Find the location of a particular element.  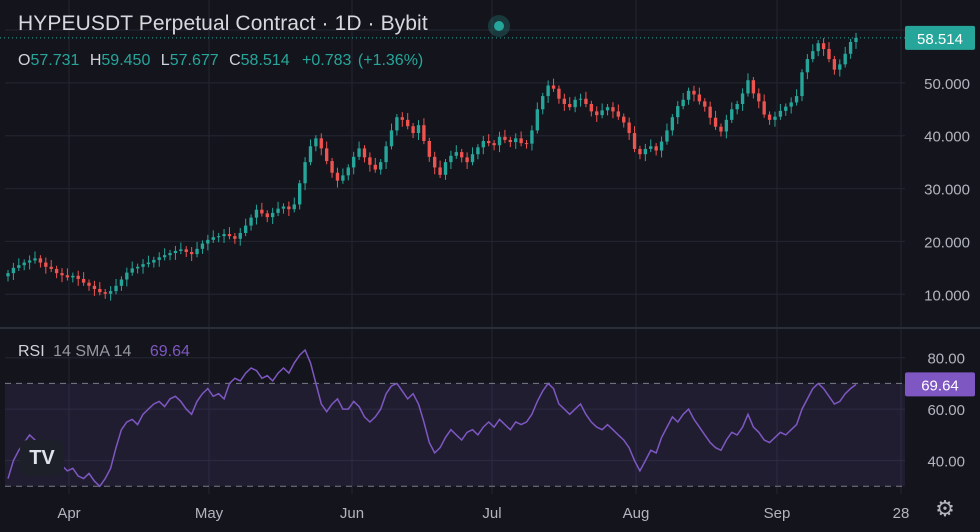

last-price-badge is located at coordinates (940, 37).